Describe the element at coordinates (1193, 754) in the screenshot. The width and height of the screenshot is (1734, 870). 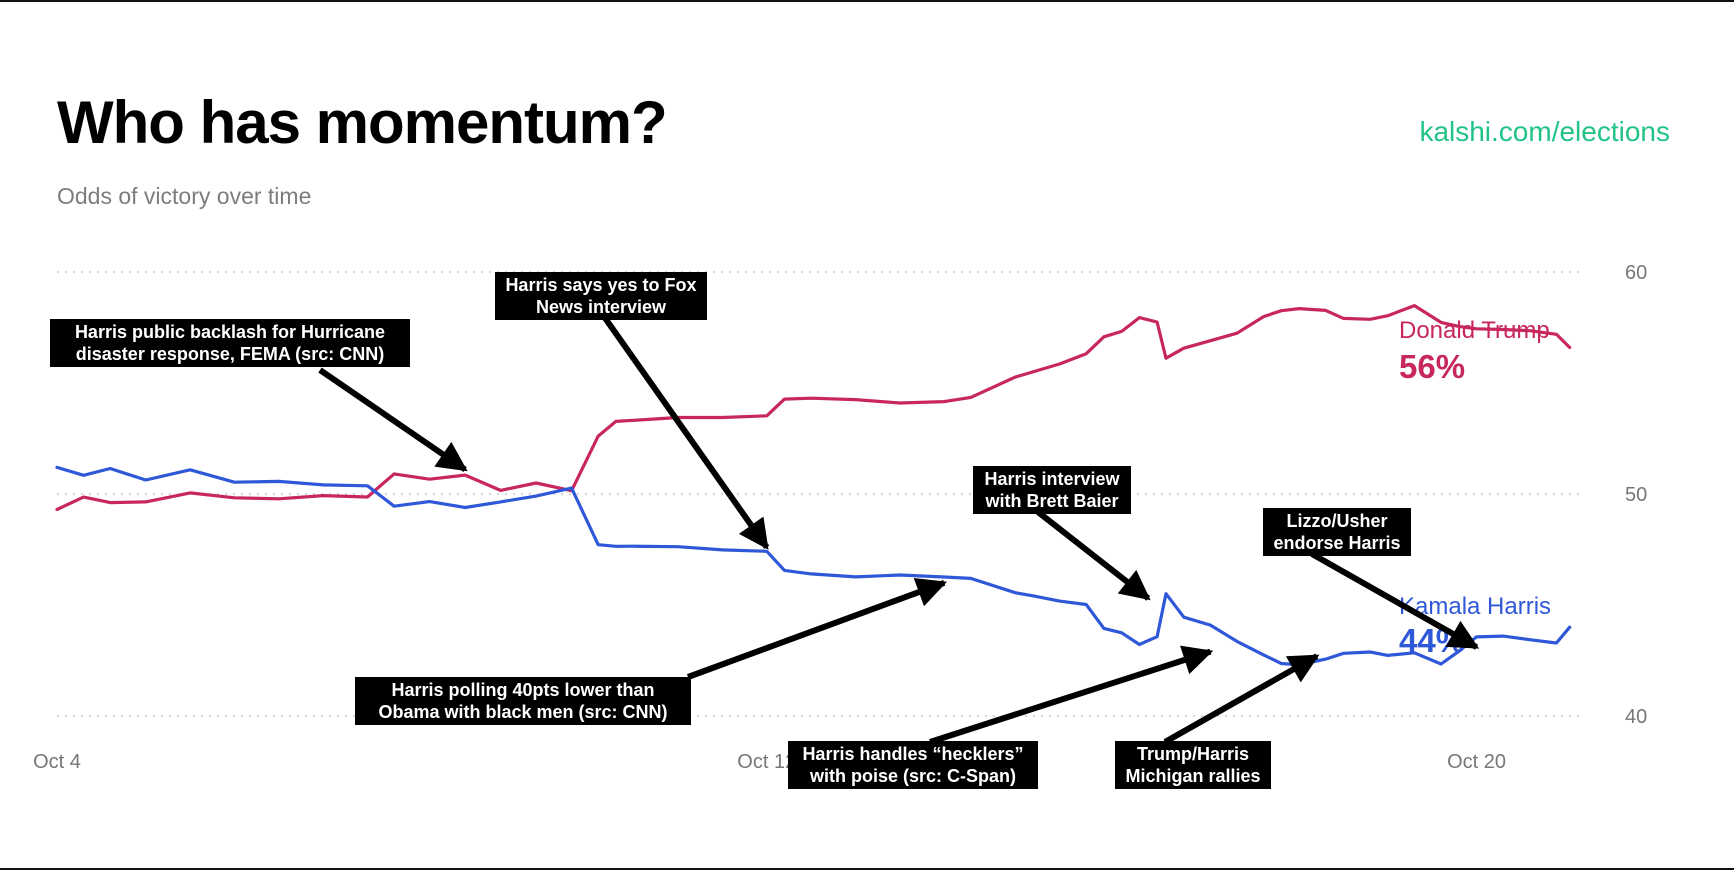
I see `annotation-text: Trump/Harris` at that location.